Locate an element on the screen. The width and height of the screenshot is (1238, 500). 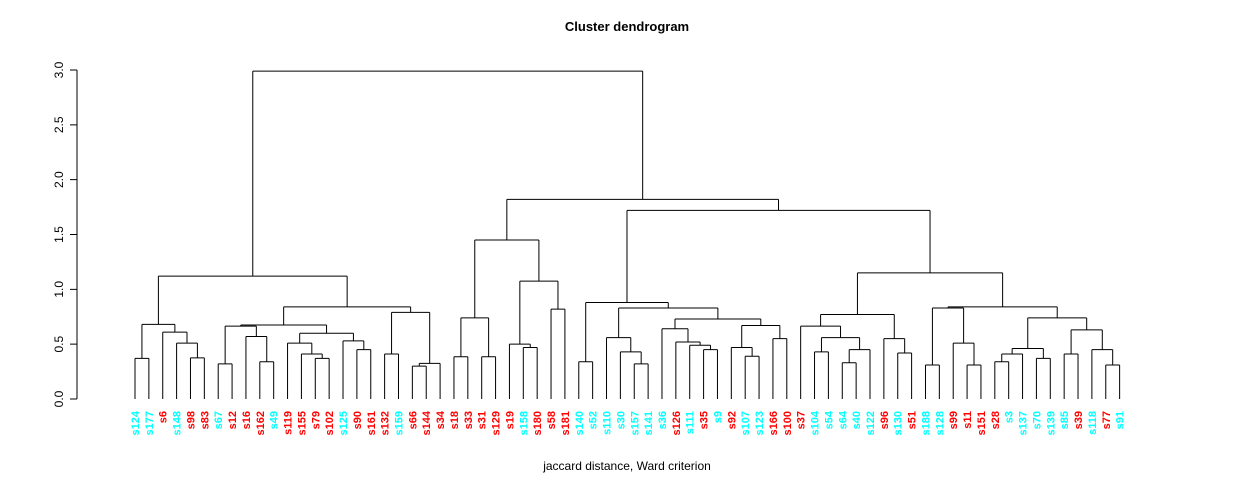
leaf-label-s91: s91 is located at coordinates (1121, 420).